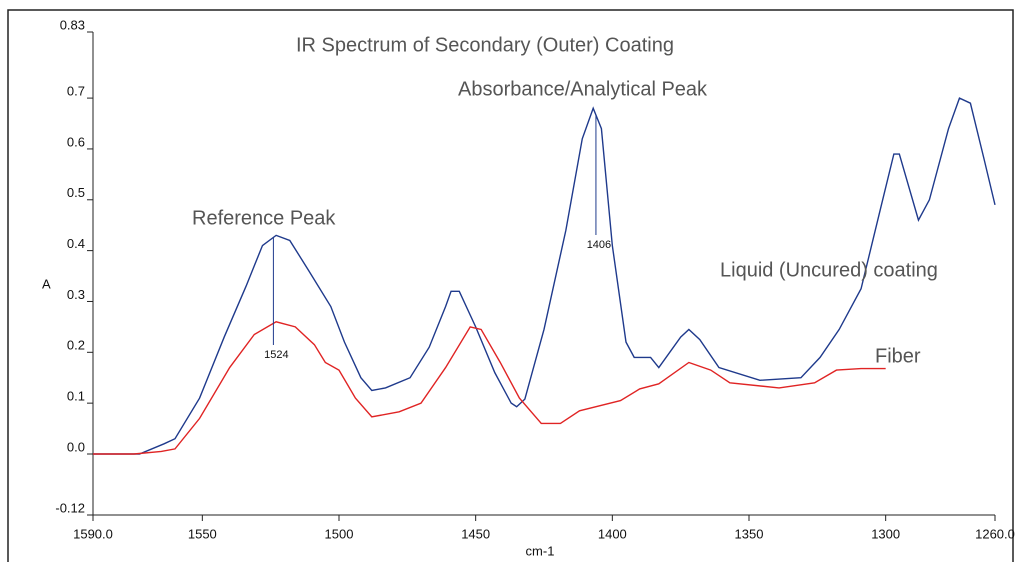 This screenshot has height=562, width=1022. Describe the element at coordinates (202, 533) in the screenshot. I see `x-tick-label: 1550` at that location.